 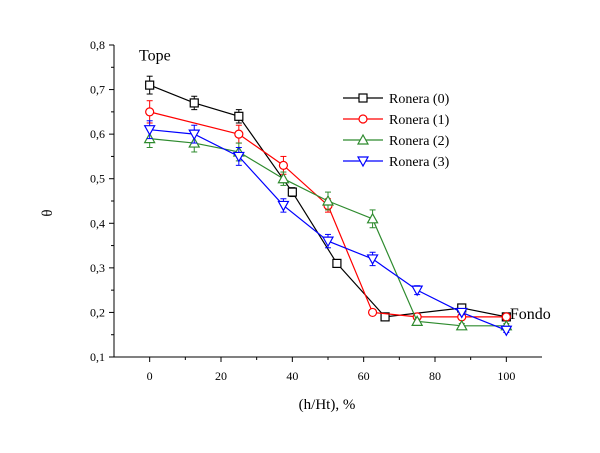 I want to click on legend-item: Ronera (2), so click(x=396, y=141).